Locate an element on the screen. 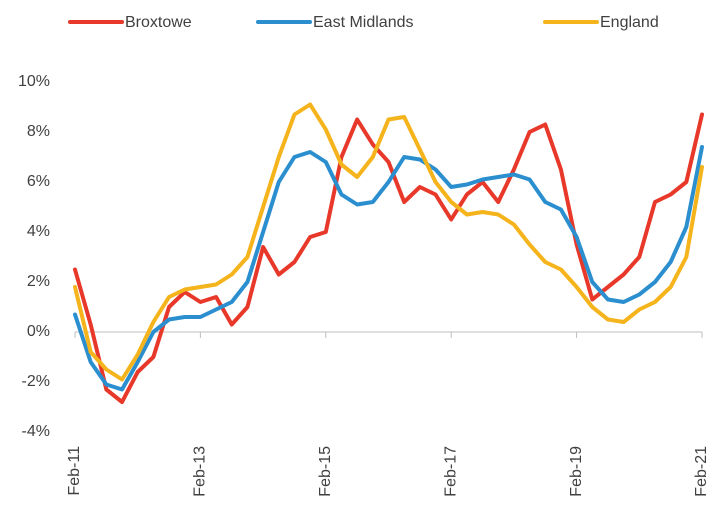  y-tick-label: 6% is located at coordinates (38, 181).